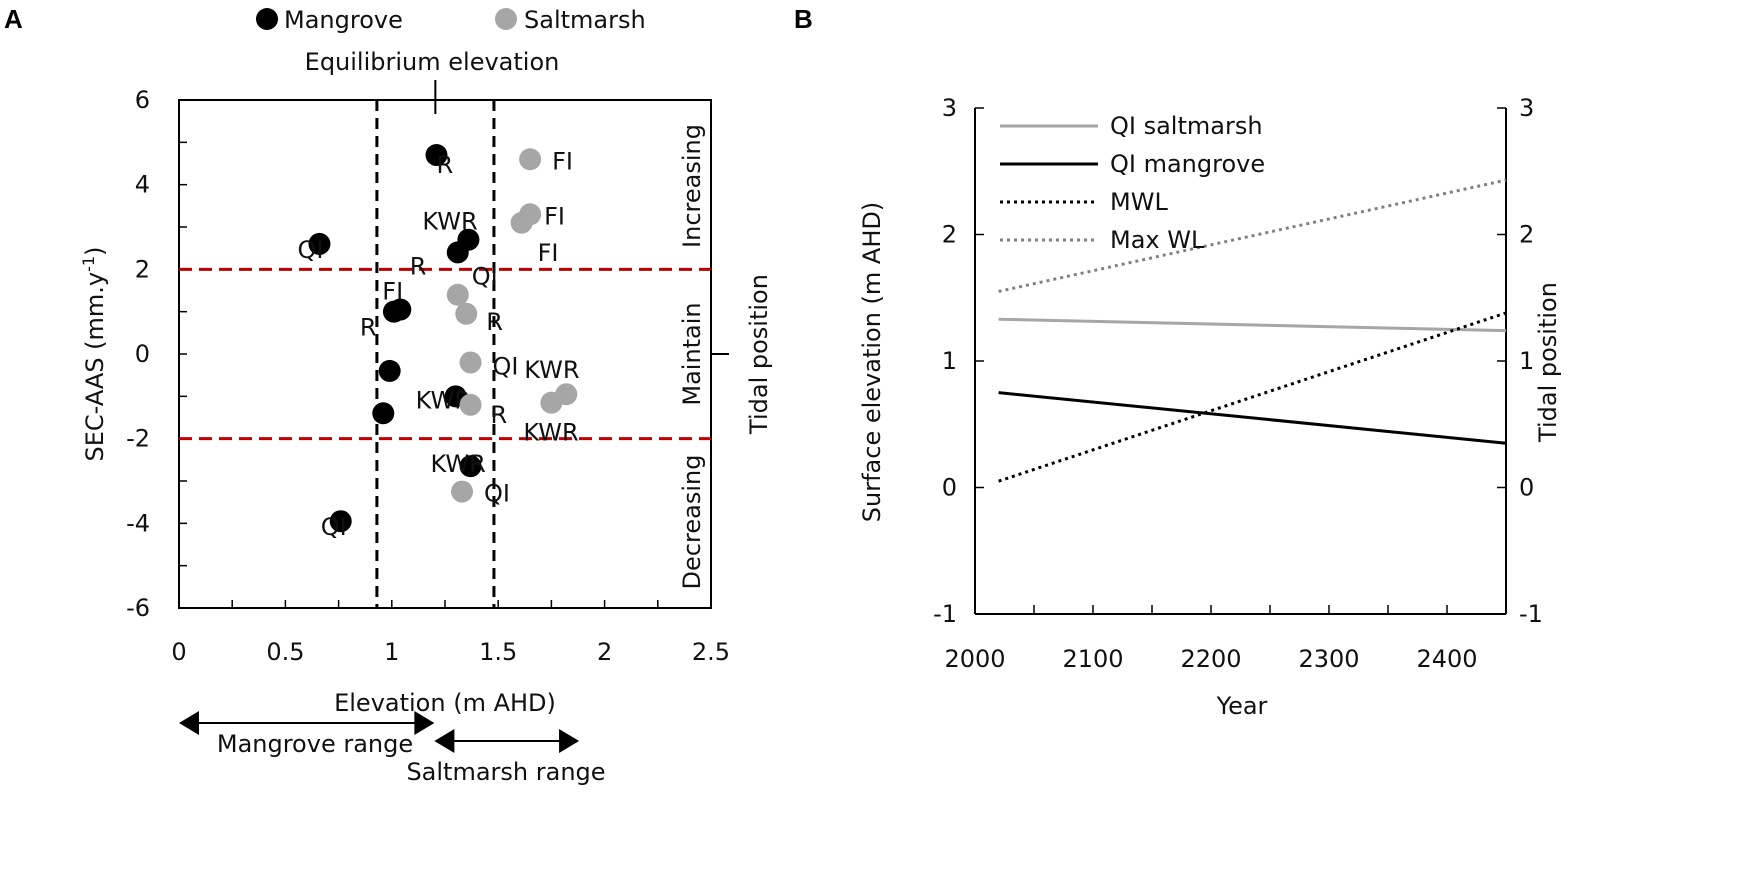  What do you see at coordinates (585, 20) in the screenshot?
I see `legend-label-saltmarsh: Saltmarsh` at bounding box center [585, 20].